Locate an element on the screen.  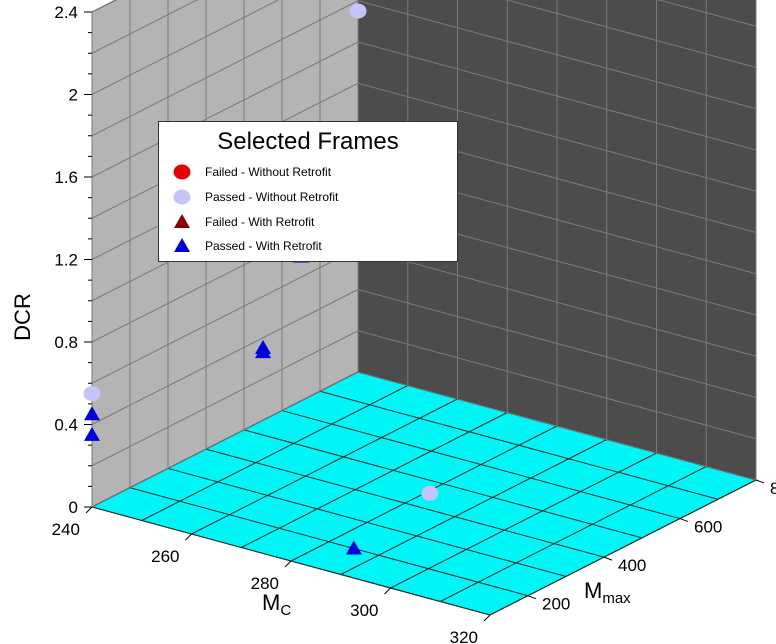
y-axis-title-sub: max is located at coordinates (616, 598).